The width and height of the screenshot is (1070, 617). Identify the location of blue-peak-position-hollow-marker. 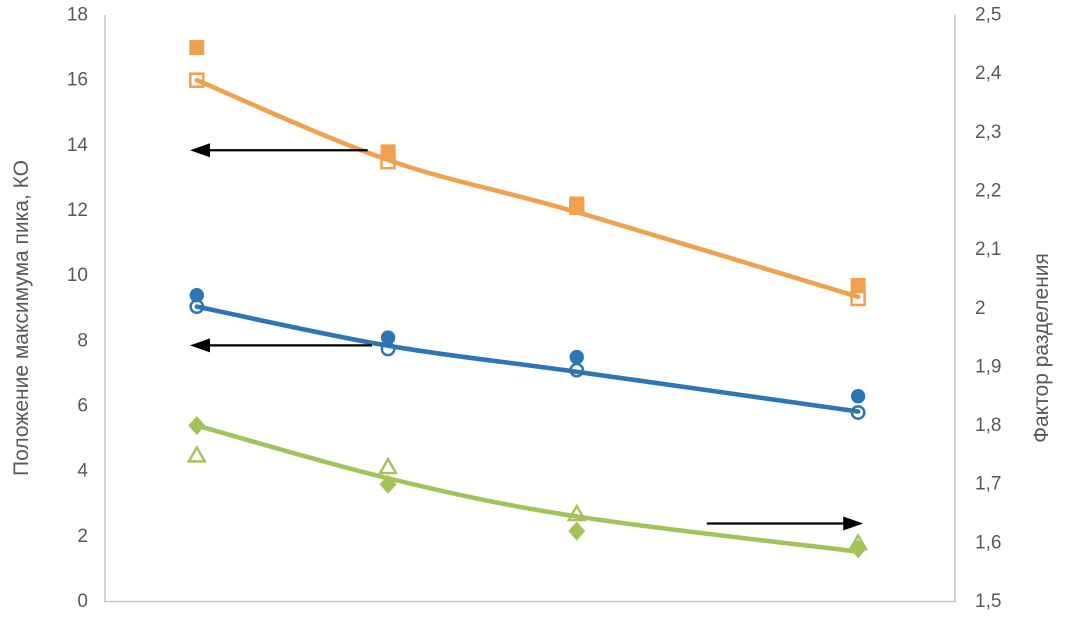
(858, 412).